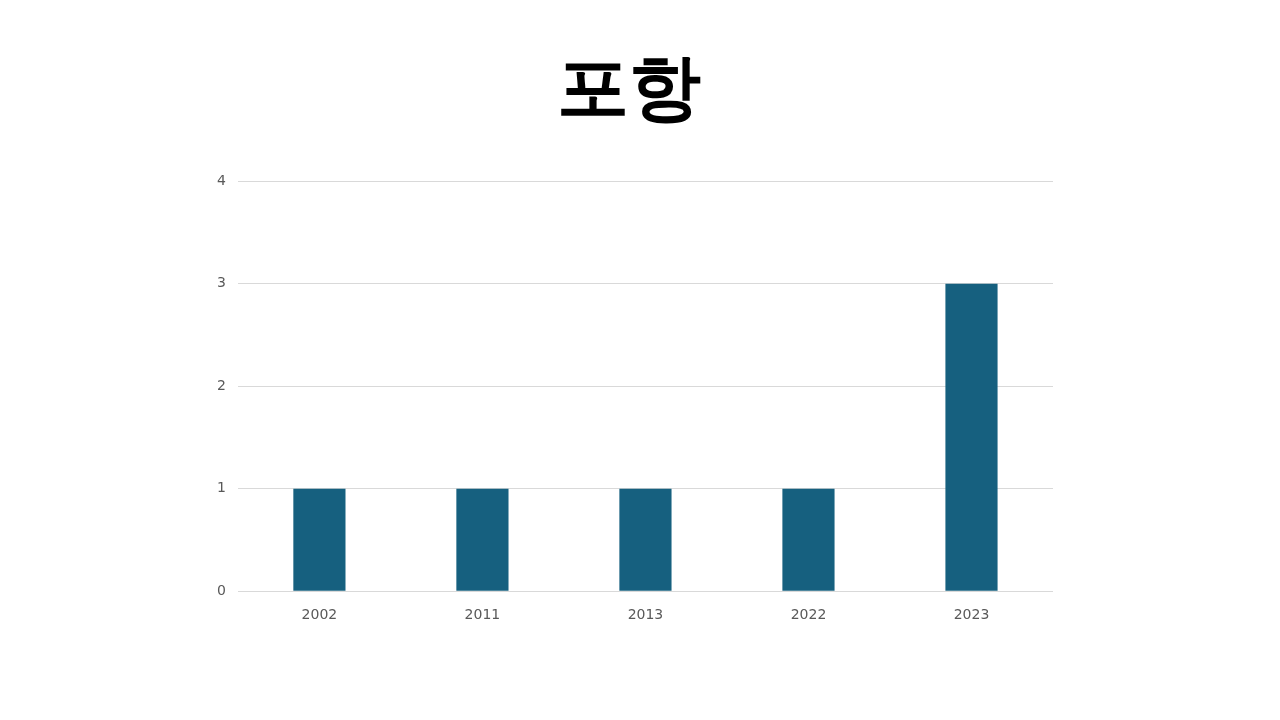  Describe the element at coordinates (971, 614) in the screenshot. I see `x-tick-label: 2023` at that location.